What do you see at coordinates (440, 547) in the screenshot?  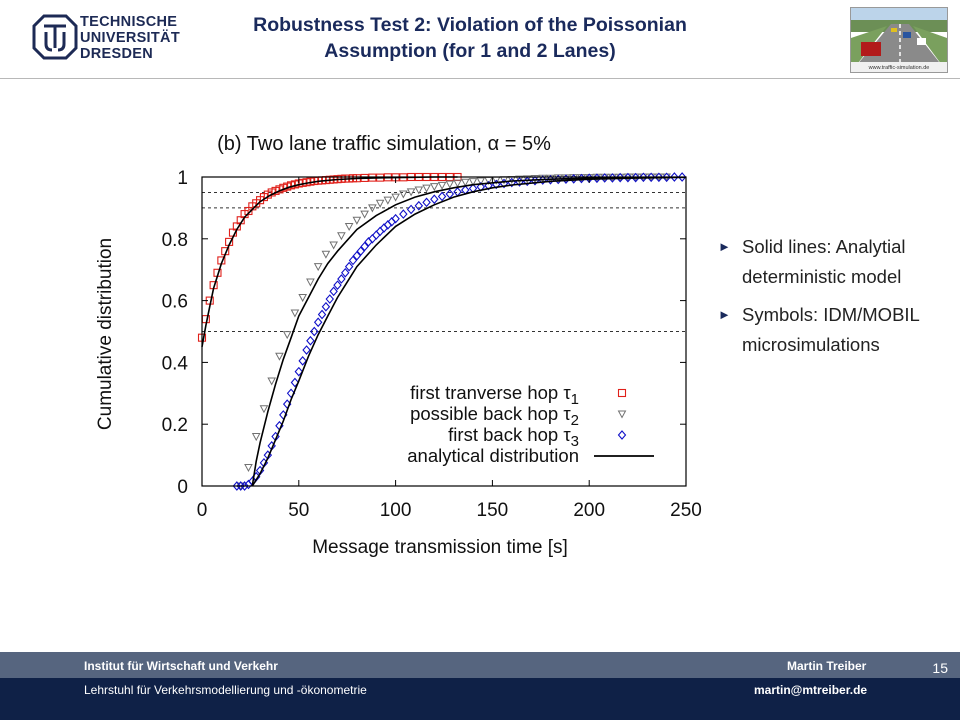 I see `x-axis-label: Message transmission time [s]` at bounding box center [440, 547].